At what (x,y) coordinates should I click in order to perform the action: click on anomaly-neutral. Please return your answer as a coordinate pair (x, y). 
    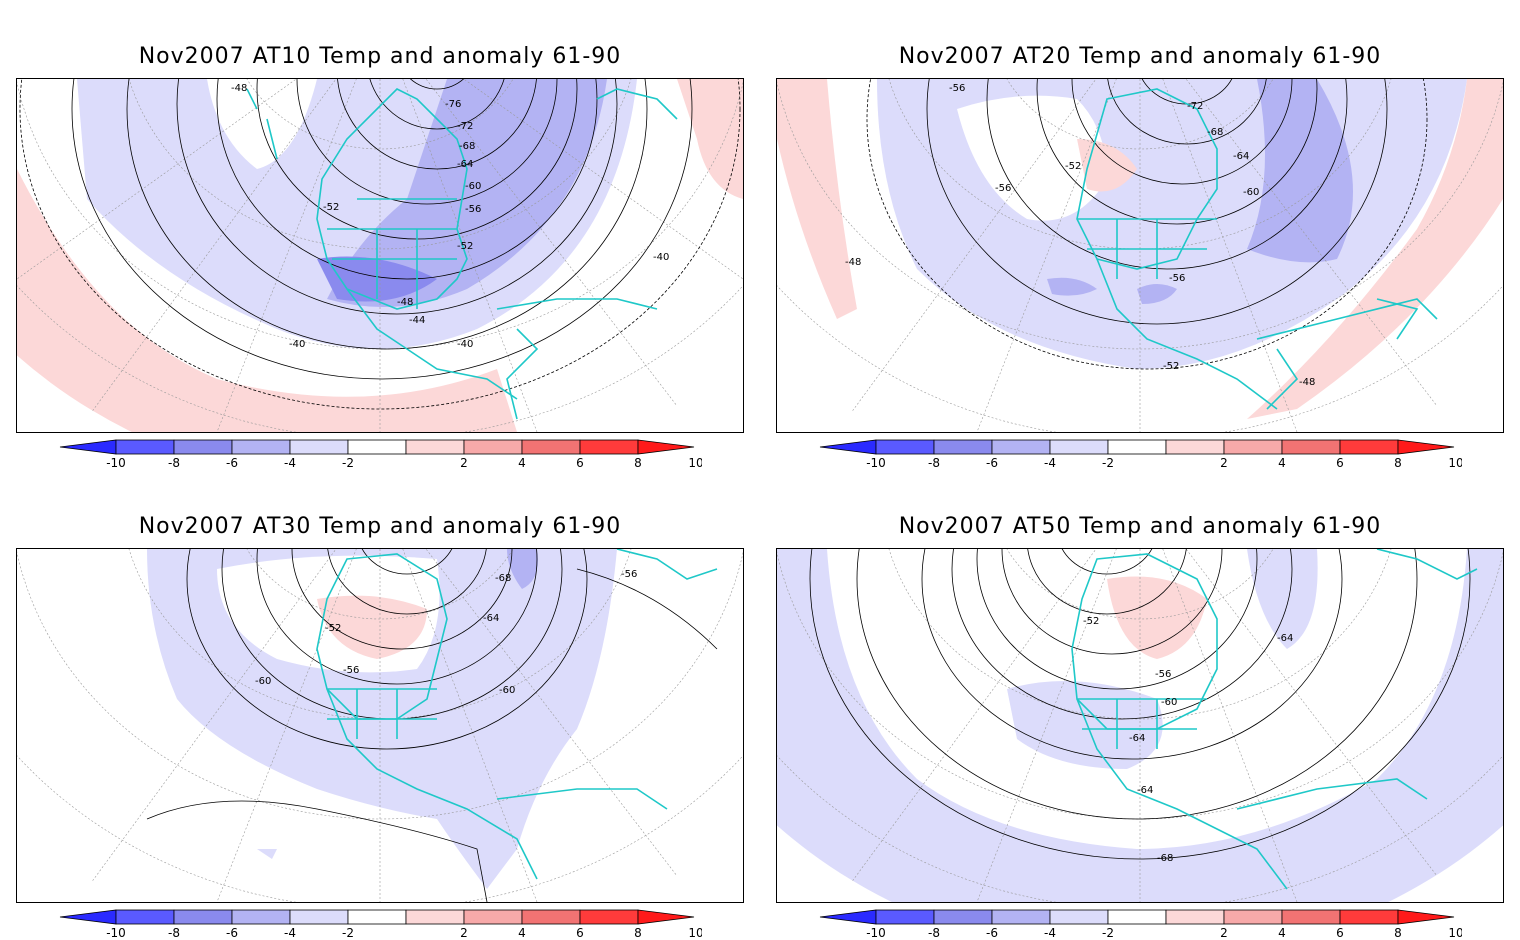
    Looking at the image, I should click on (1032, 158).